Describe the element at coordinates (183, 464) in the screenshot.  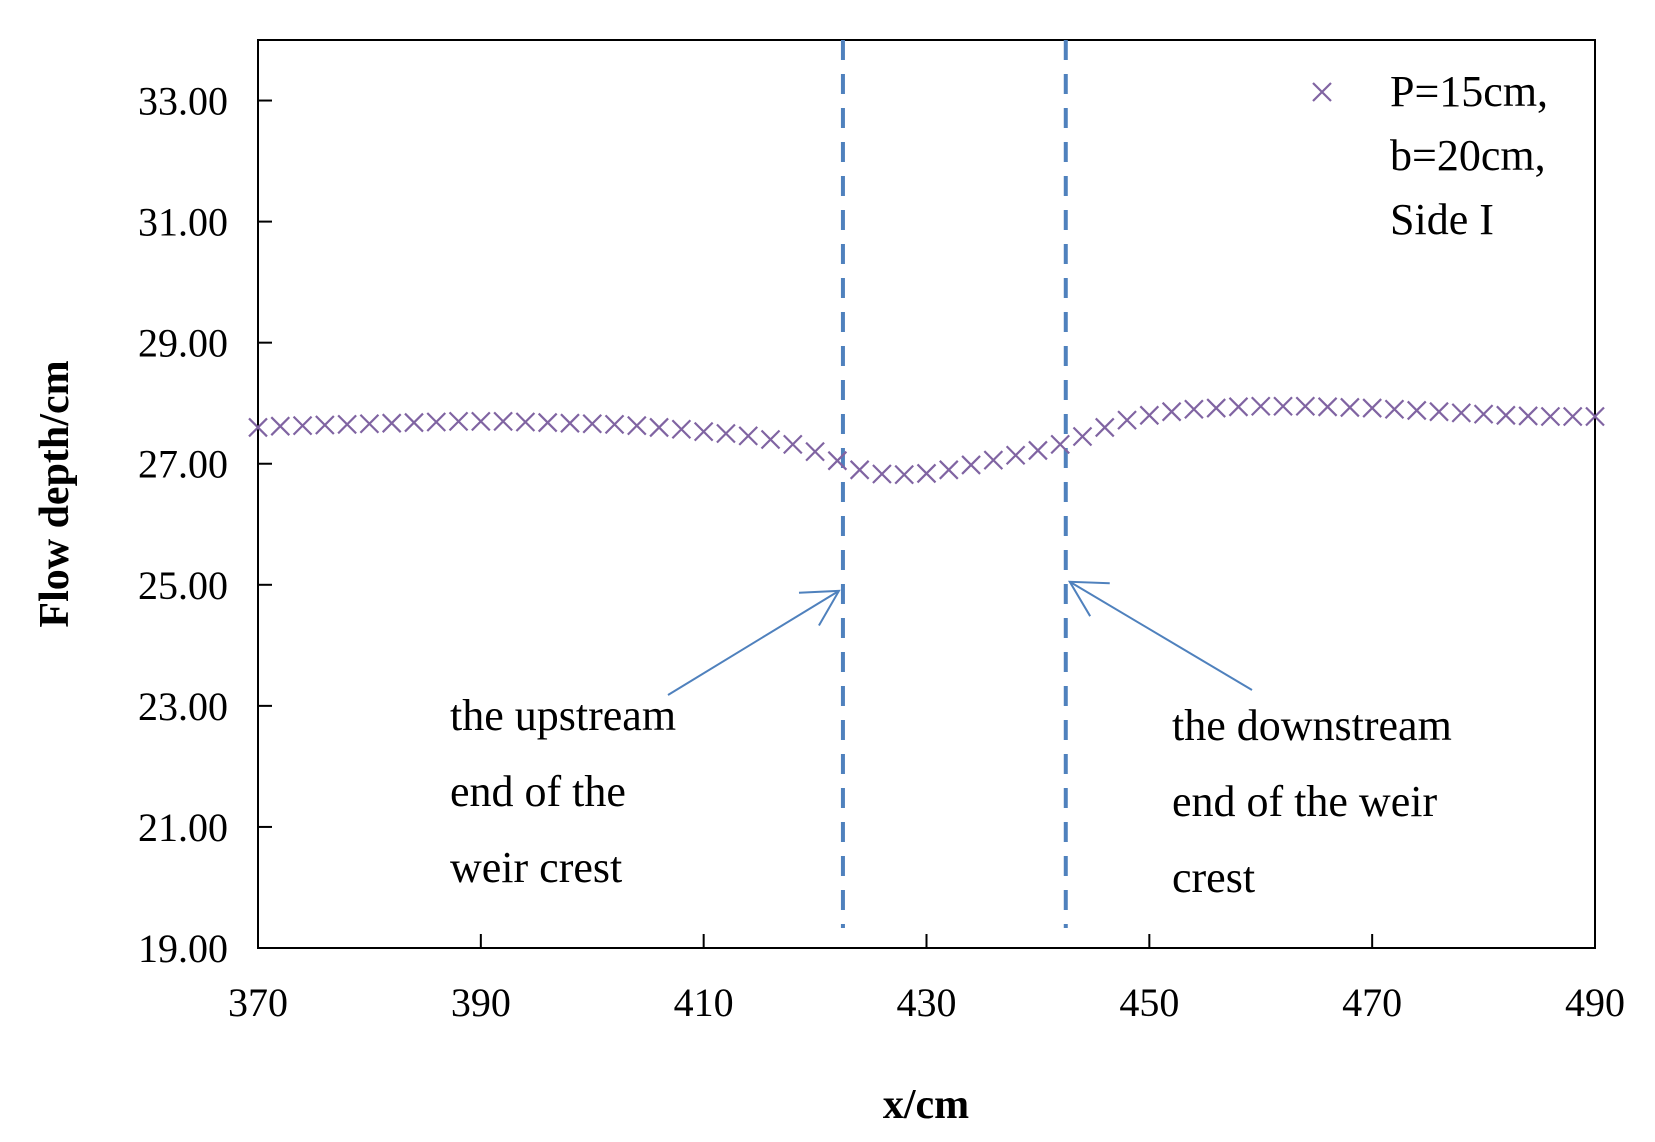
I see `y-tick-label: 27.00` at that location.